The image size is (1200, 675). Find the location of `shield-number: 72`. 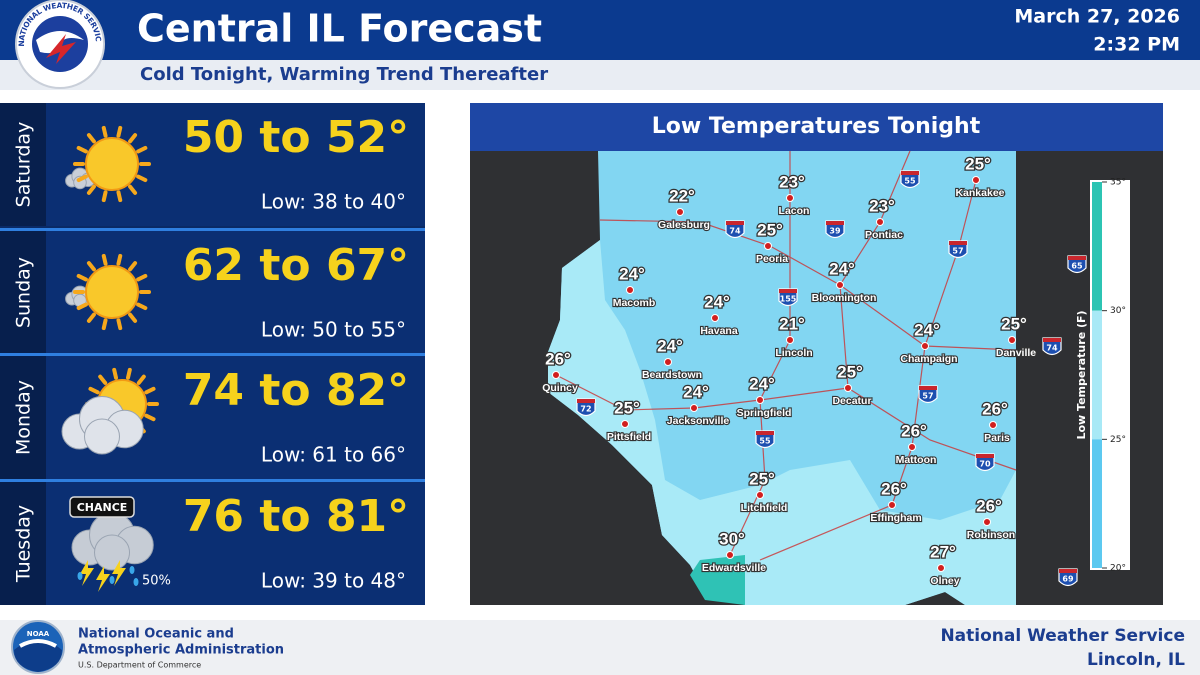

shield-number: 72 is located at coordinates (585, 409).